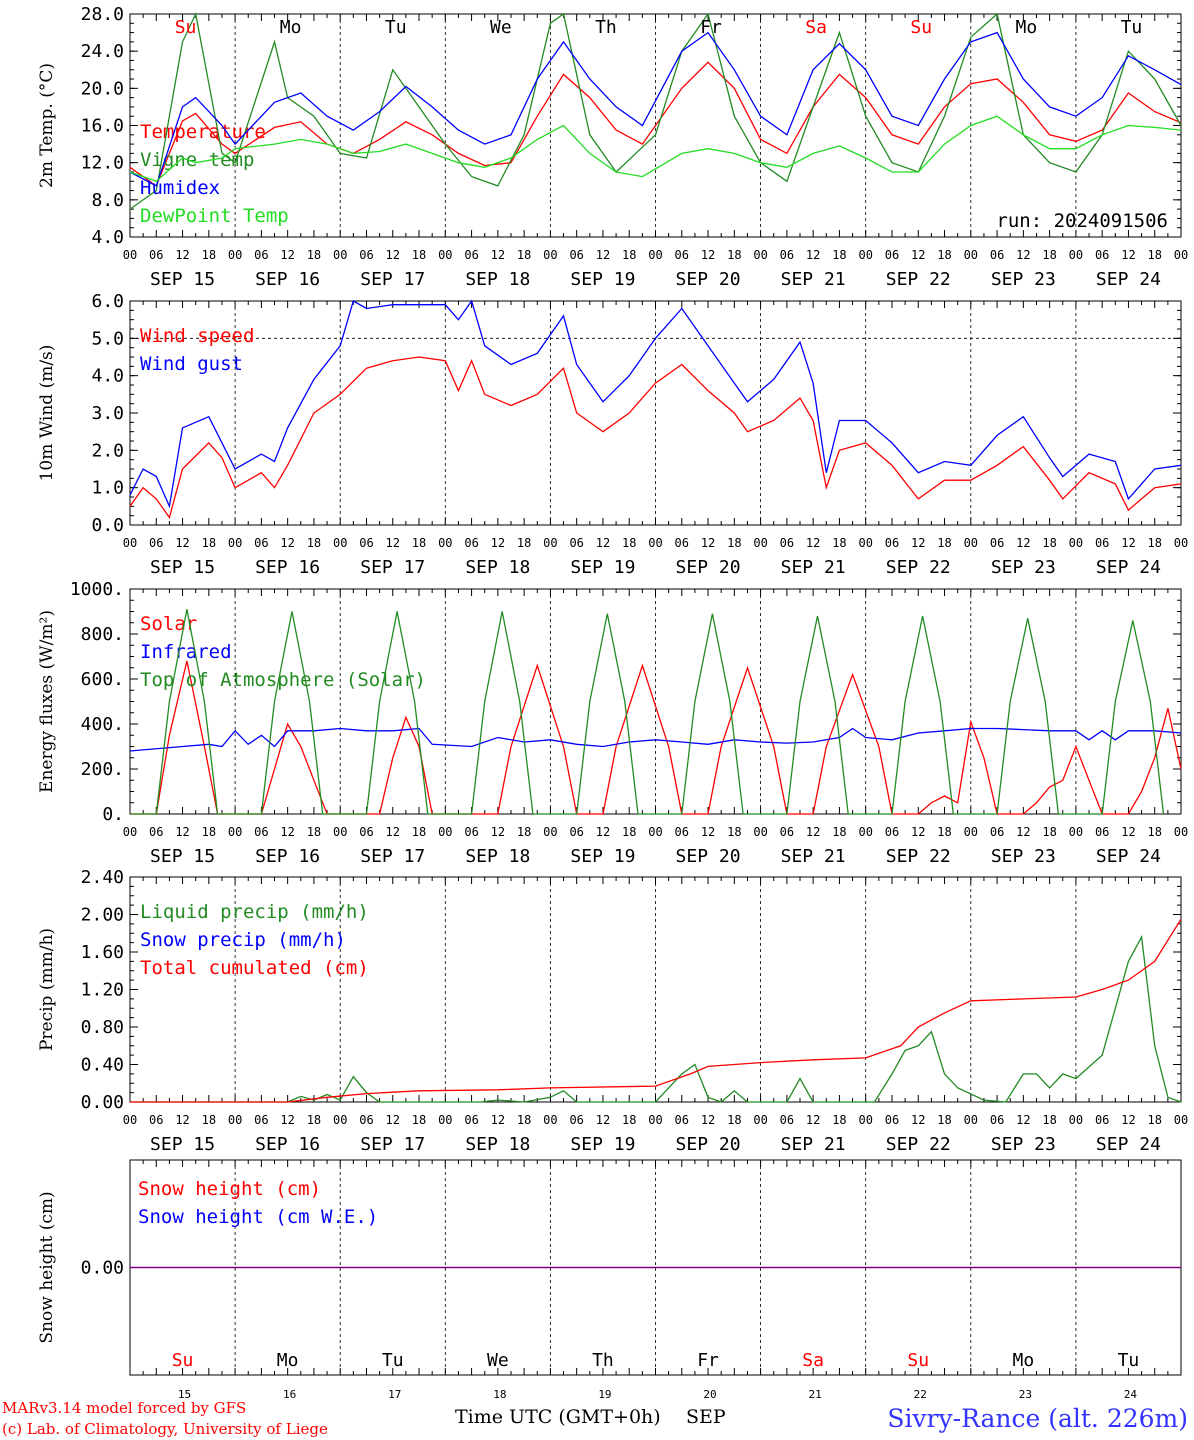  Describe the element at coordinates (287, 1144) in the screenshot. I see `date-label: SEP 16` at that location.